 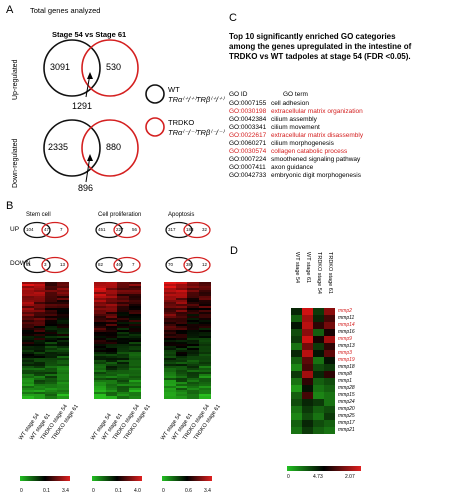 I want to click on color-scale-bar, so click(x=187, y=478).